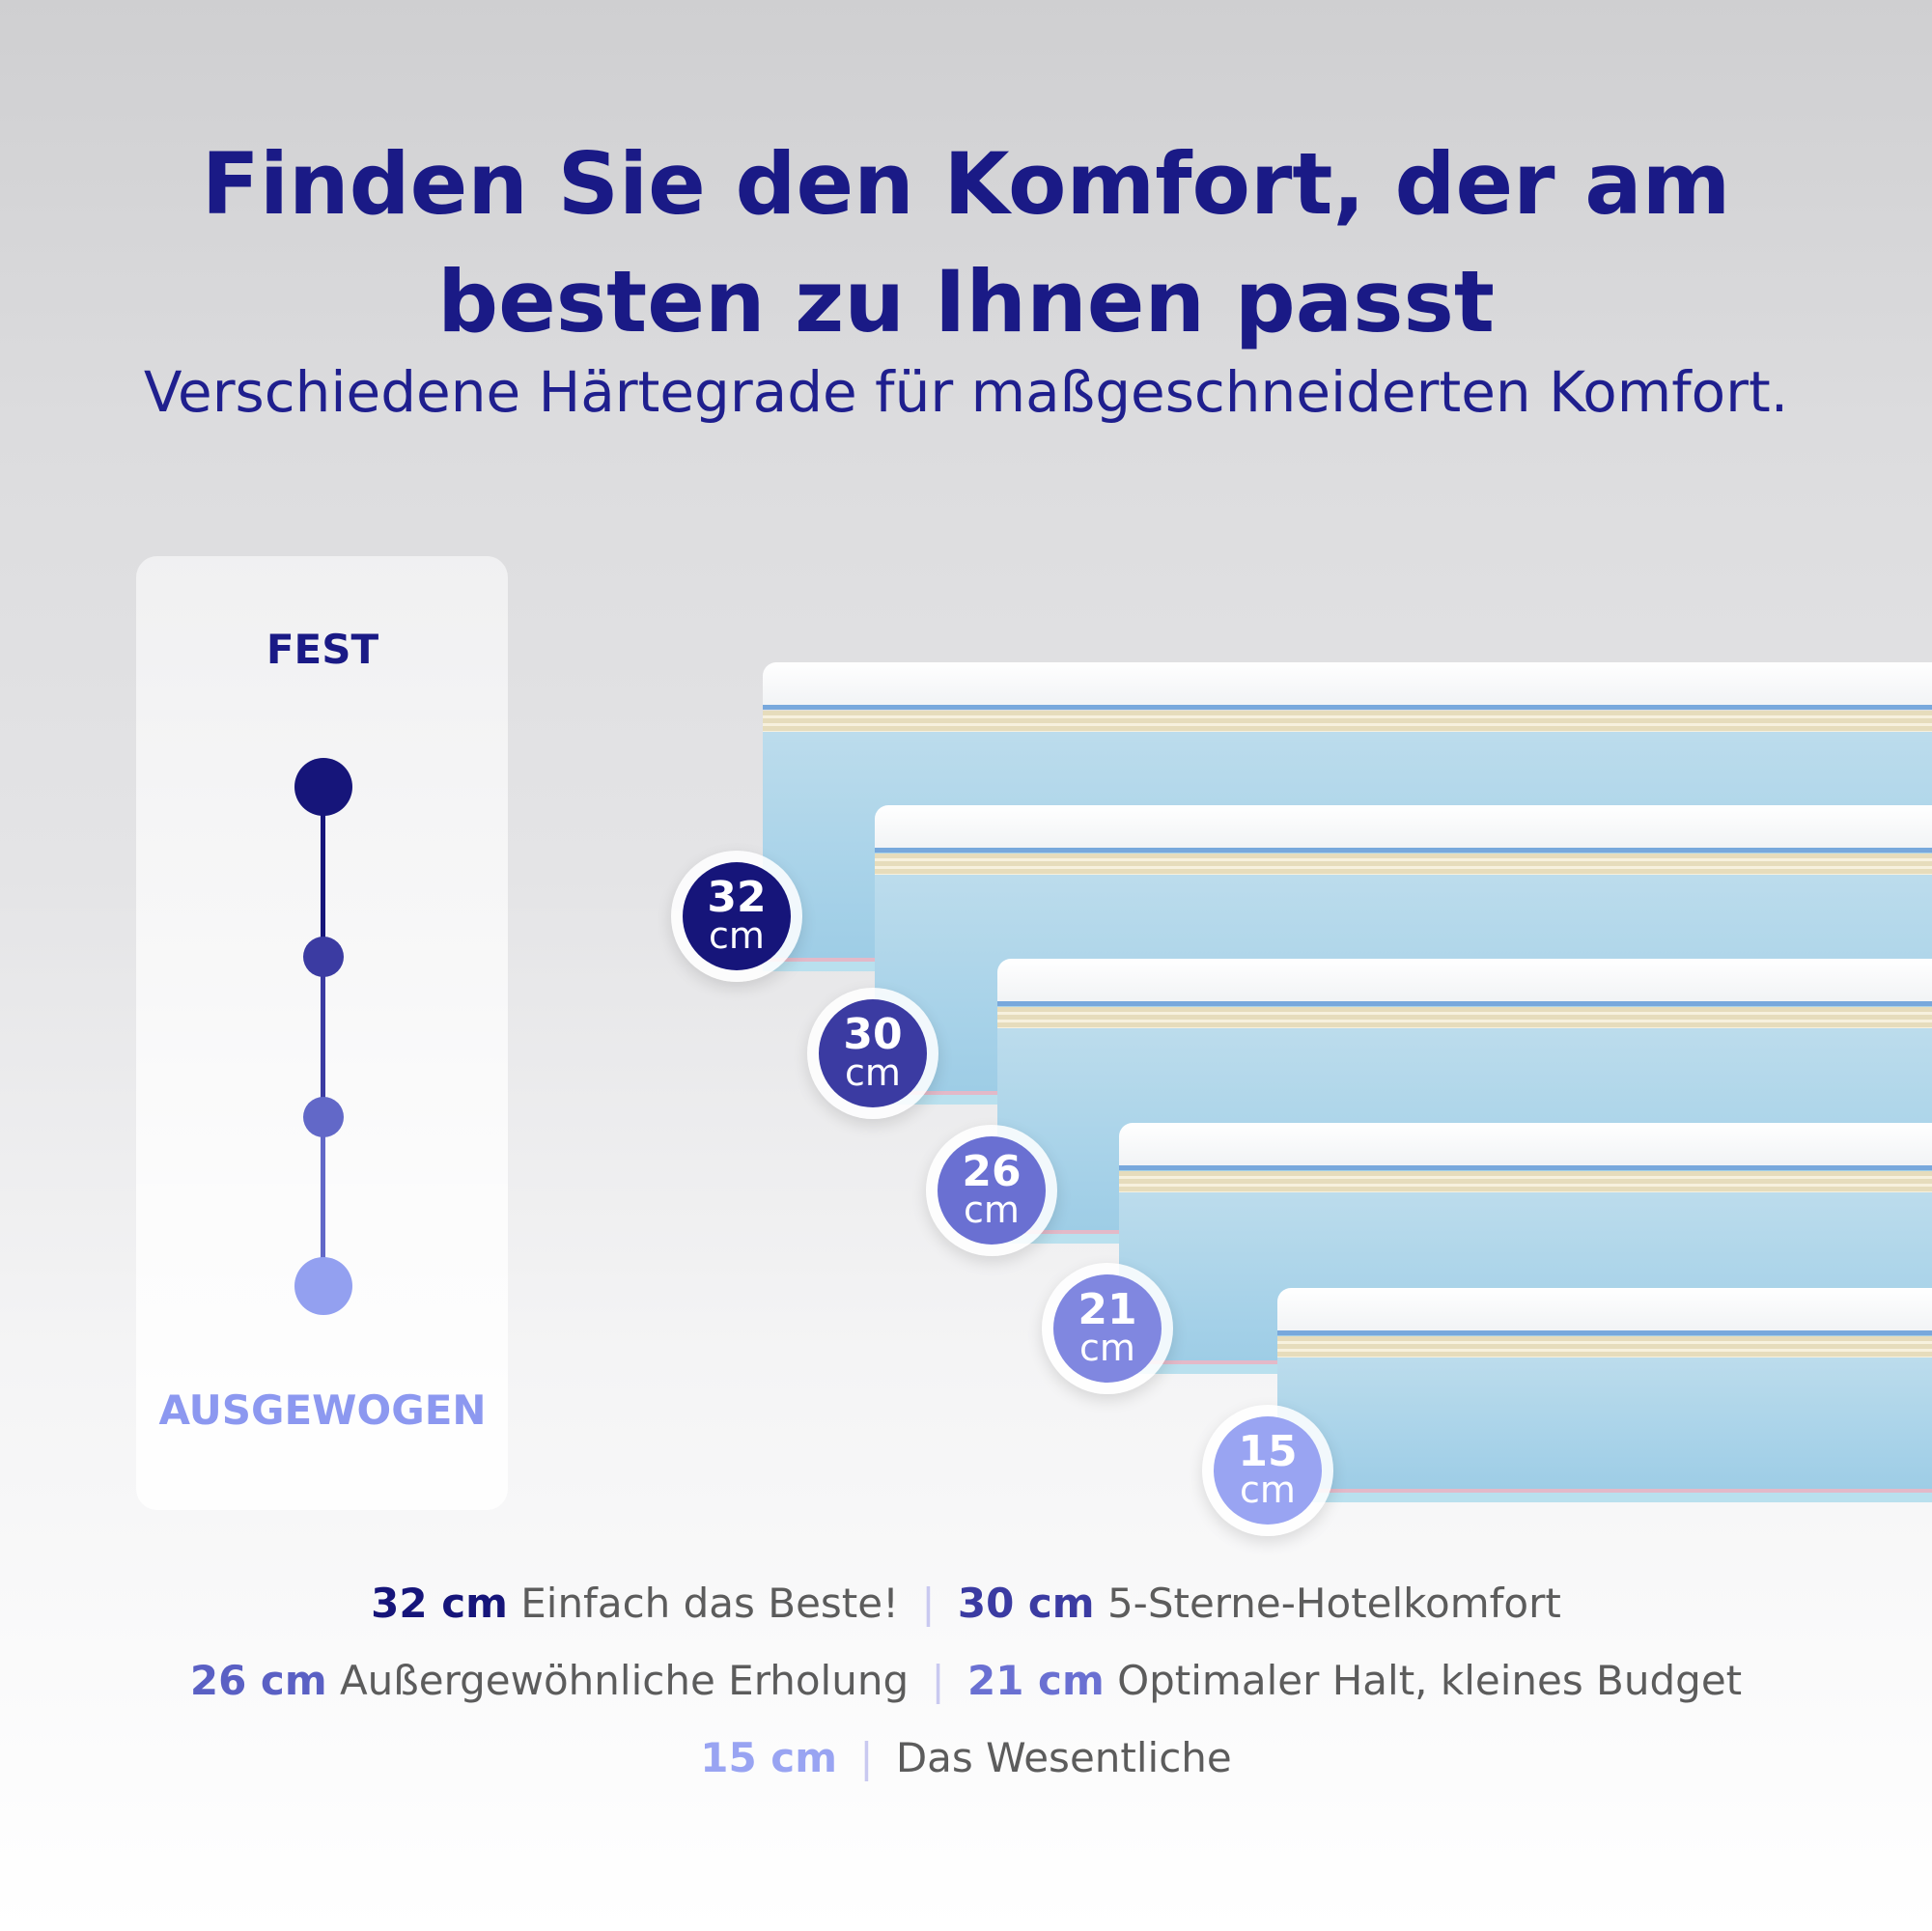 This screenshot has height=1931, width=1932. What do you see at coordinates (966, 301) in the screenshot?
I see `title-line-2: besten zu Ihnen passt` at bounding box center [966, 301].